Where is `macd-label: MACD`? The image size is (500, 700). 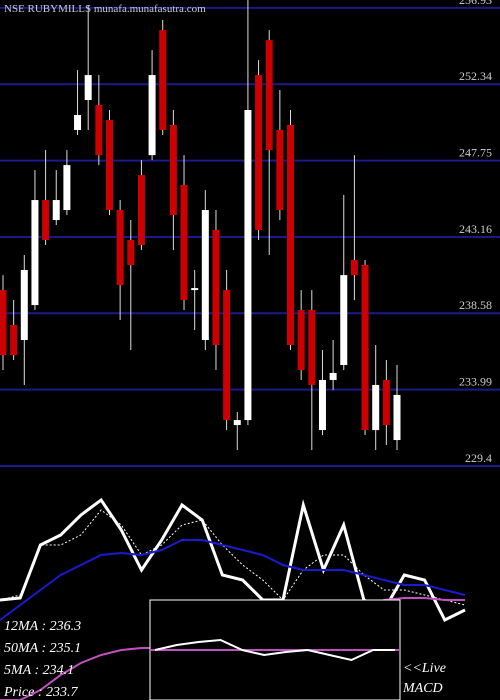
macd-label: MACD is located at coordinates (422, 688).